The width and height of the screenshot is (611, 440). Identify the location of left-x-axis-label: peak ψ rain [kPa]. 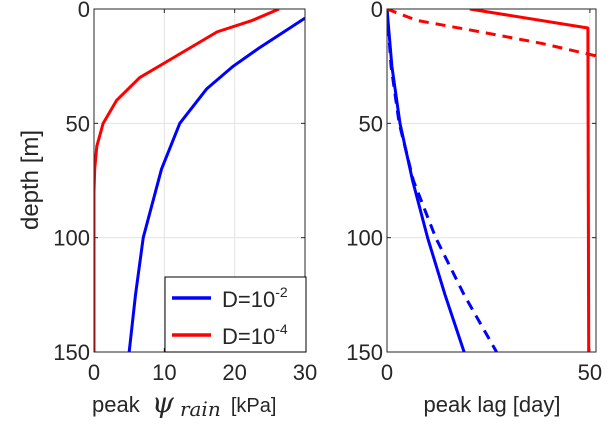
(184, 403).